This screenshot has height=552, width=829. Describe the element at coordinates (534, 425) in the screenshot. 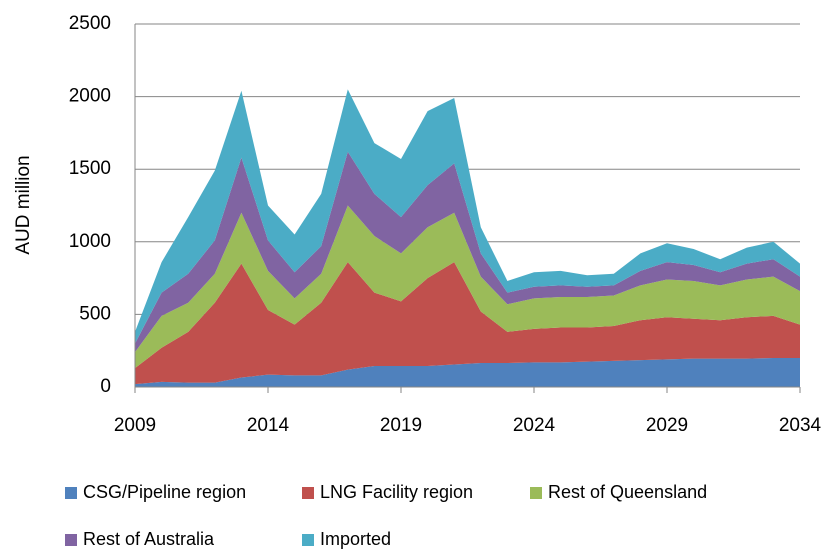

I see `x-tick-label: 2024` at that location.